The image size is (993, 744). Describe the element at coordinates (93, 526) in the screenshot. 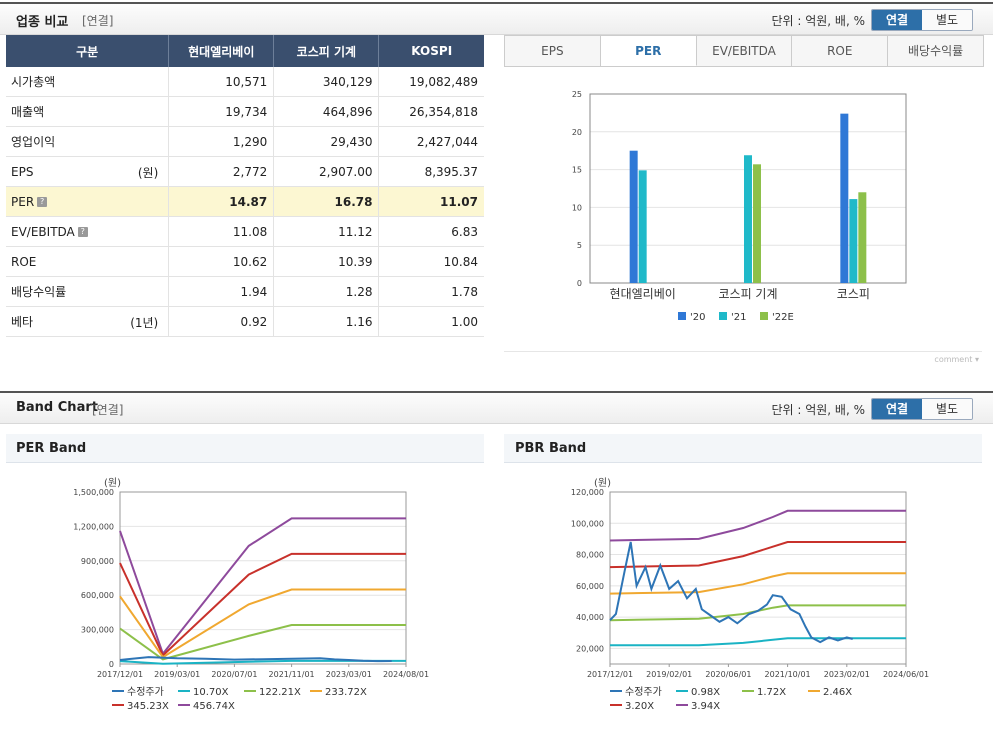

I see `y-tick-label: 1,200,000` at that location.